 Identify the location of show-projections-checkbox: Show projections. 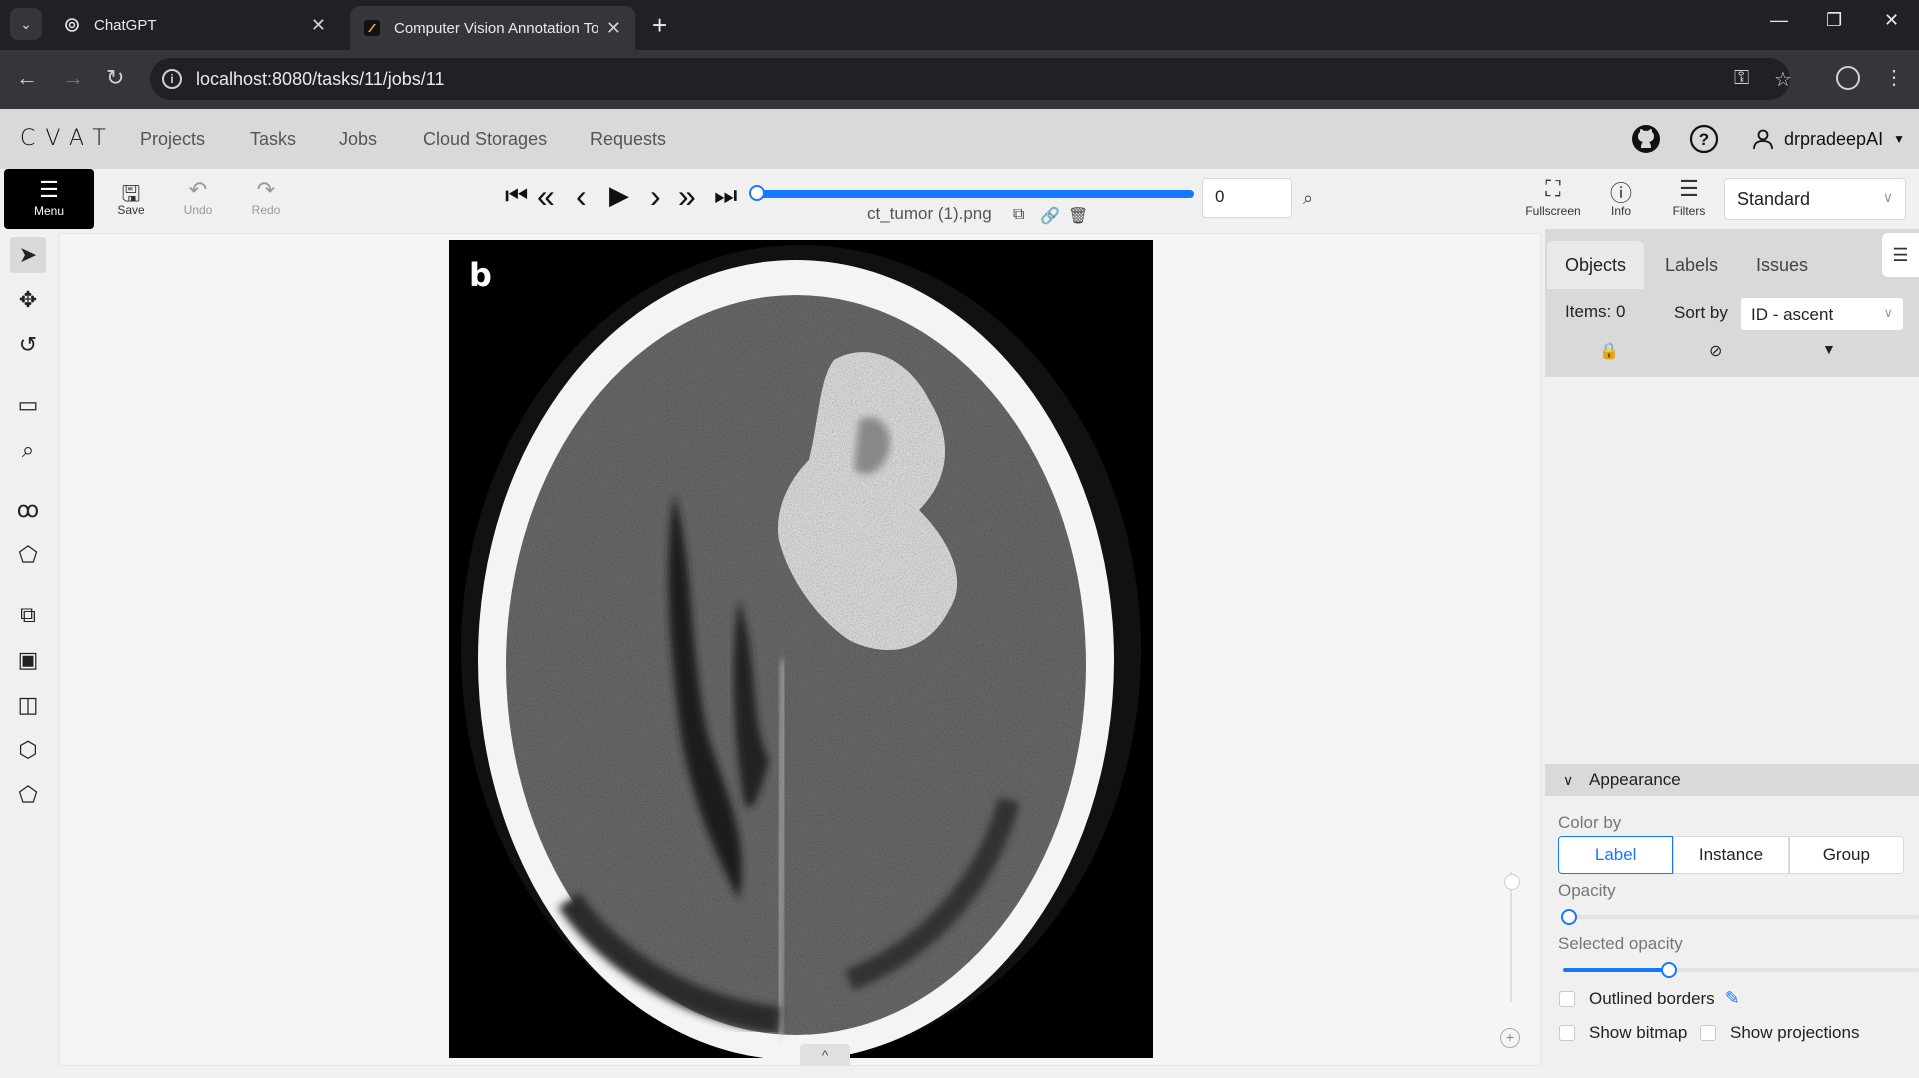
(1779, 1033).